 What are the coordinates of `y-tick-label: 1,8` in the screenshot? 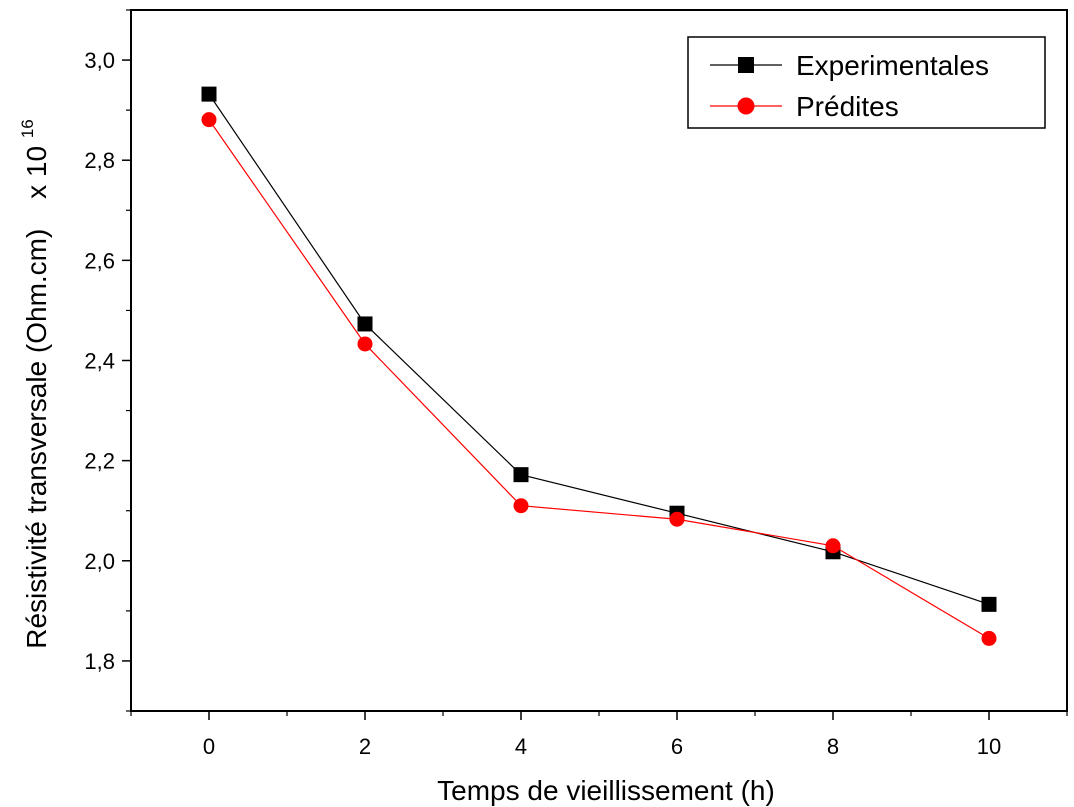 It's located at (99, 661).